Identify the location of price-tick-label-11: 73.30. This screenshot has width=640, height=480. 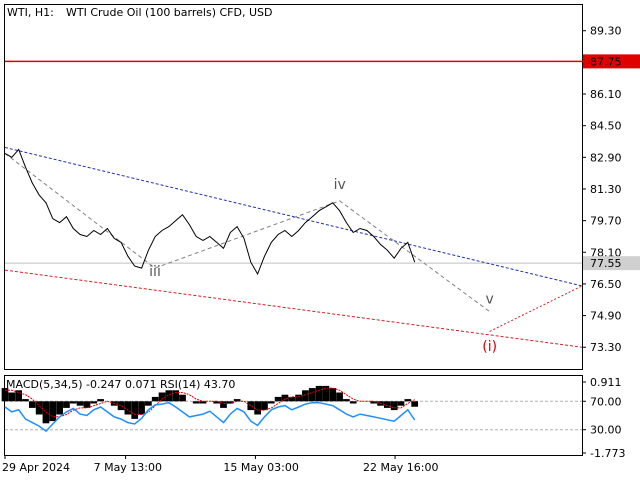
(606, 347).